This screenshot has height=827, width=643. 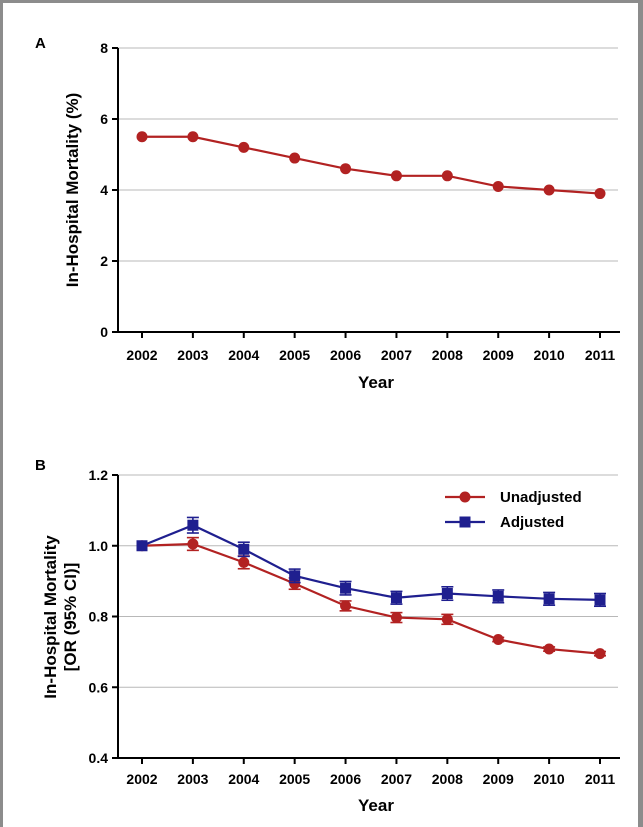 What do you see at coordinates (40, 43) in the screenshot?
I see `panel-label: A` at bounding box center [40, 43].